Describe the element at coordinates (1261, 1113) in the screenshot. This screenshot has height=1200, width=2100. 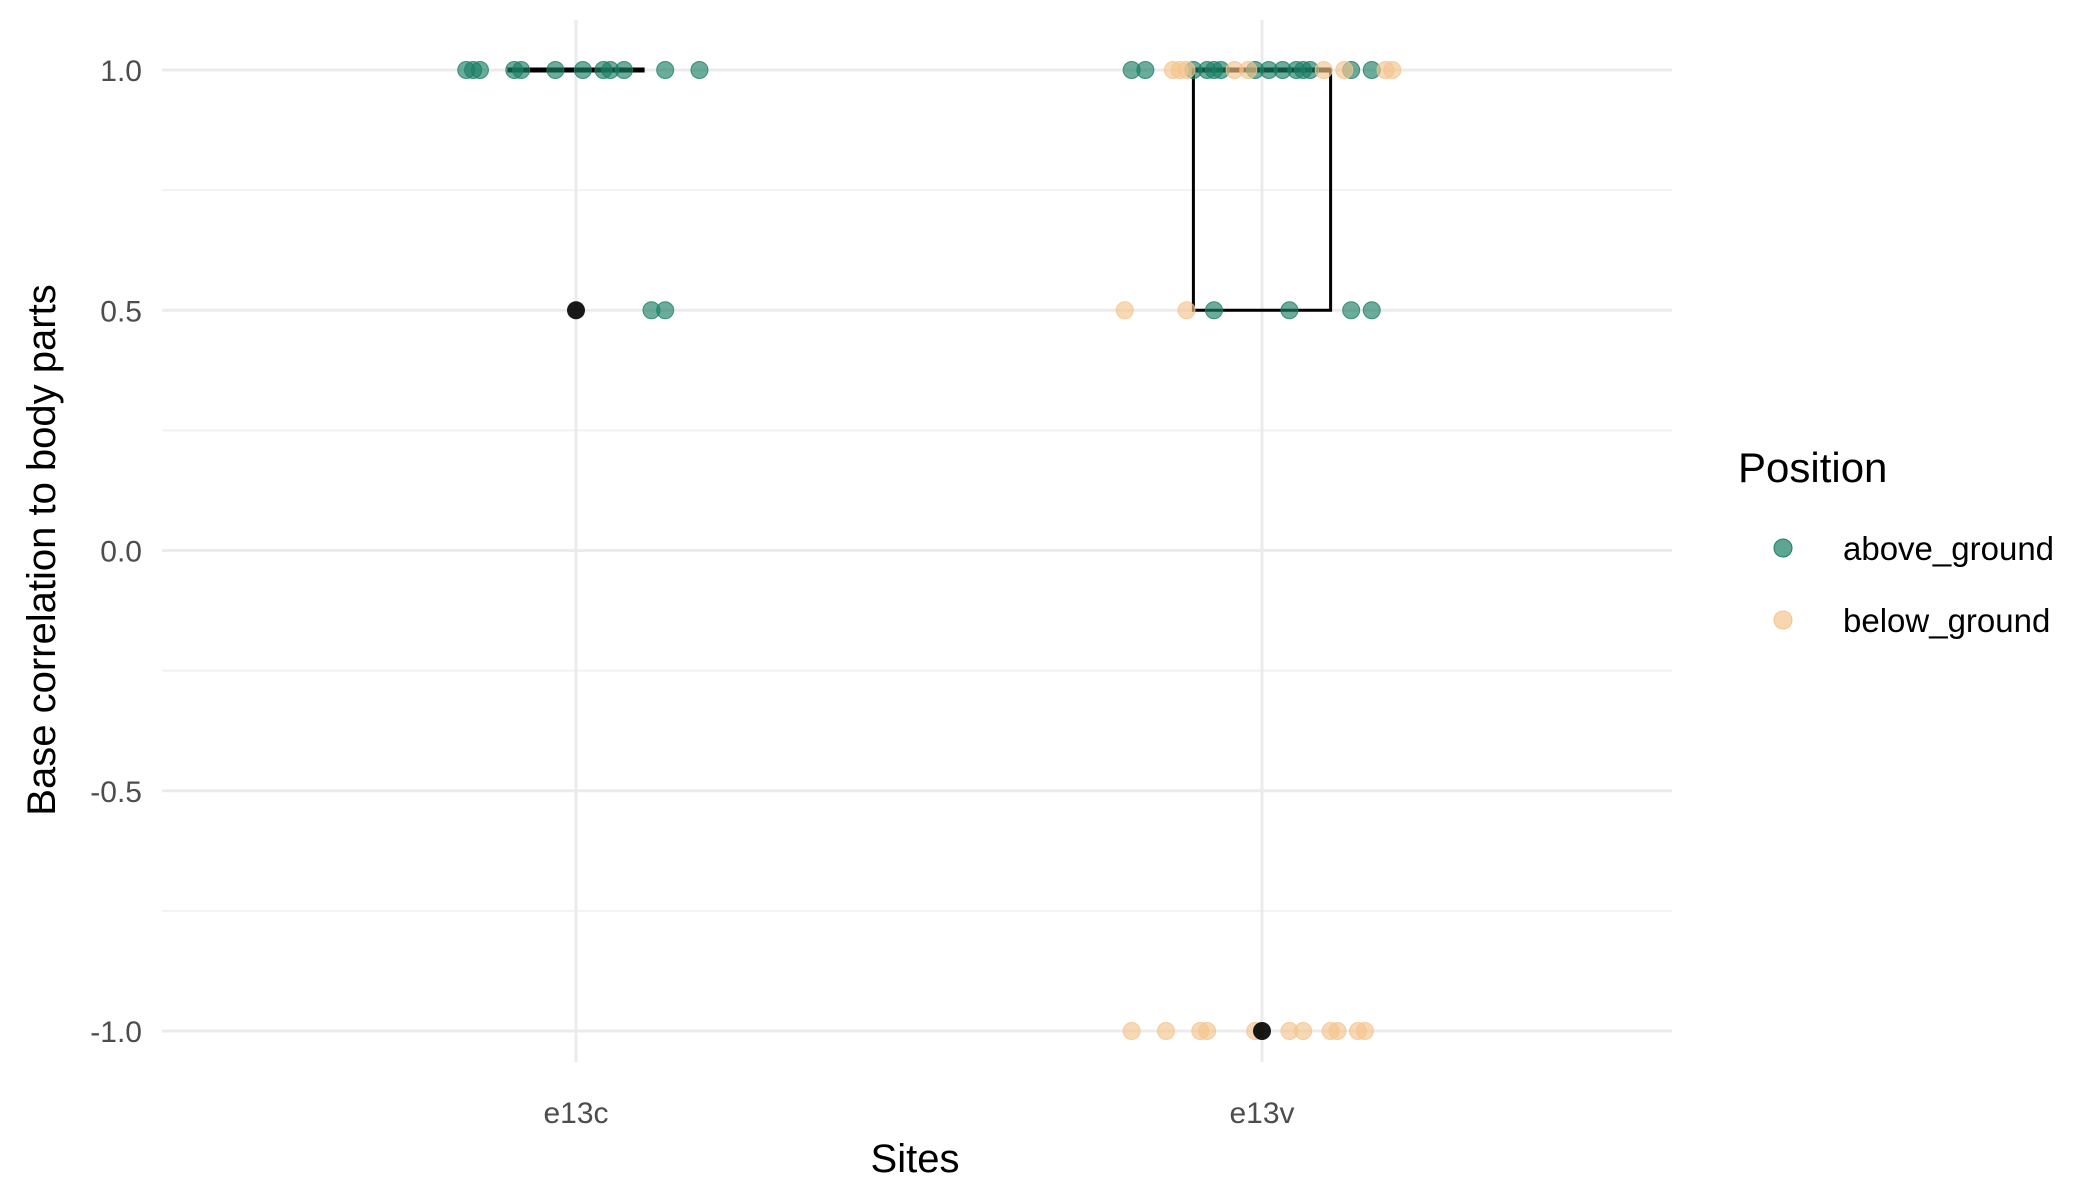
I see `x-tick-label: e13v` at that location.